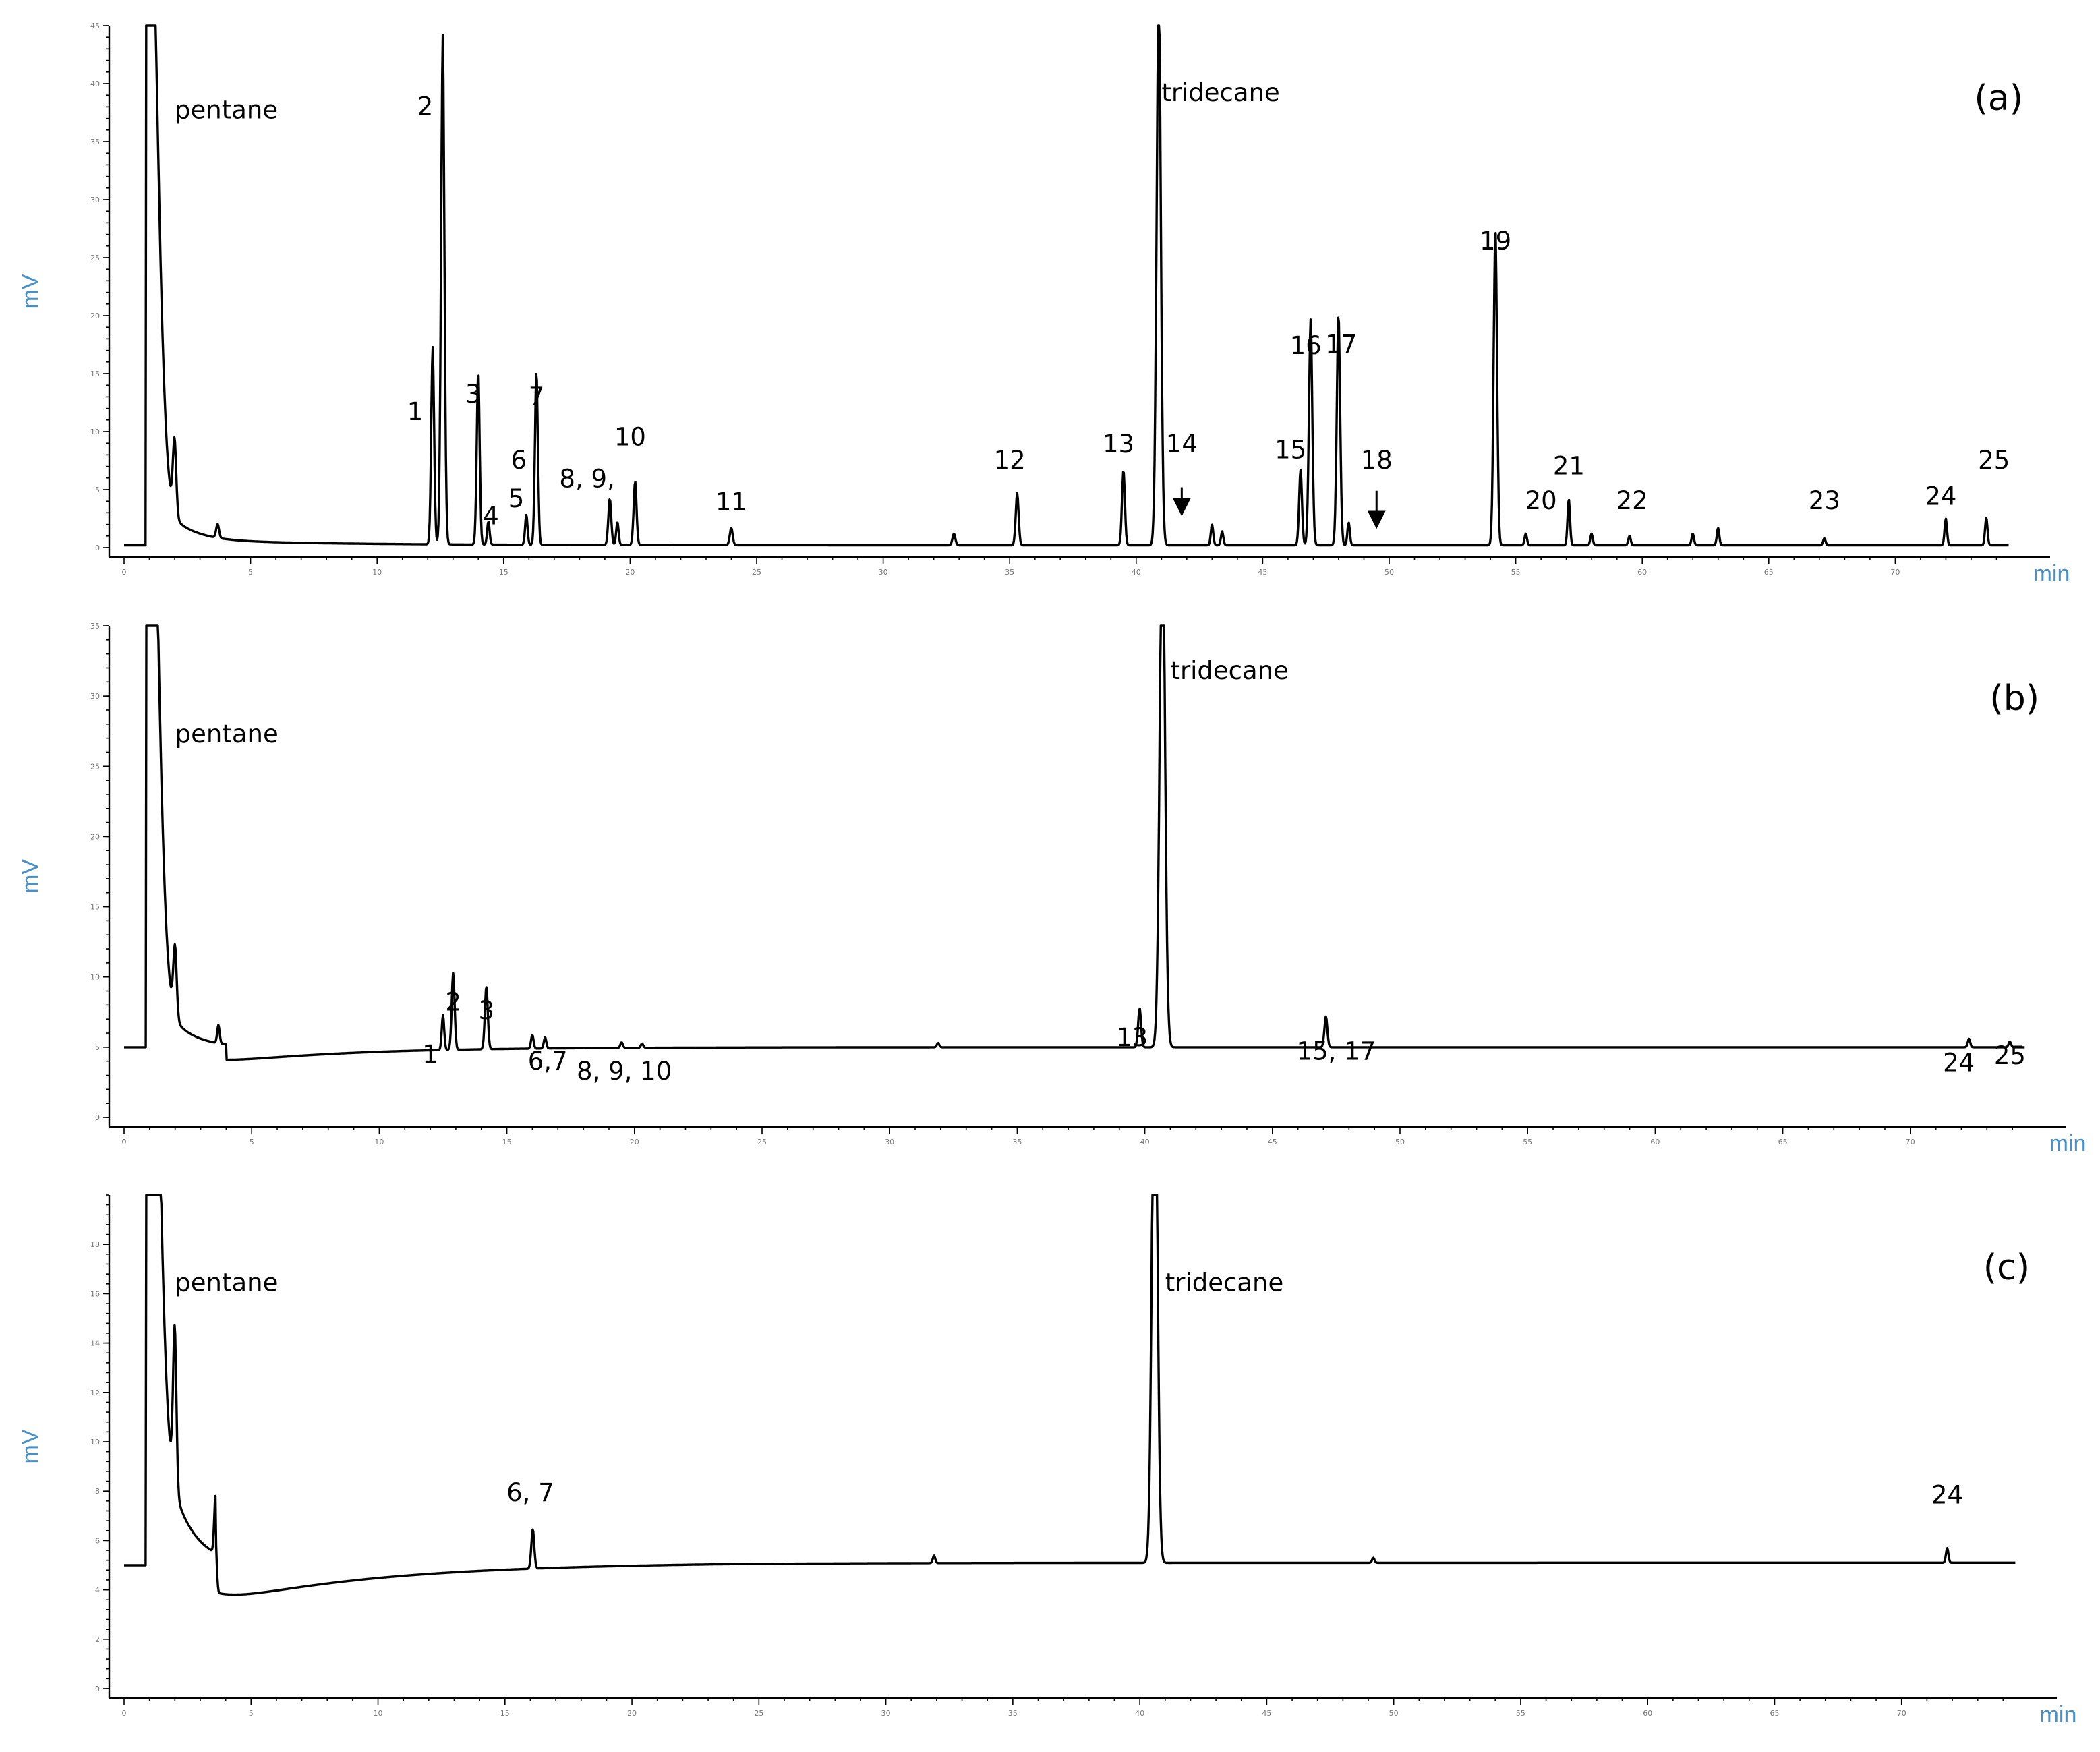 The image size is (2100, 1752). I want to click on panel-label: (b), so click(2014, 699).